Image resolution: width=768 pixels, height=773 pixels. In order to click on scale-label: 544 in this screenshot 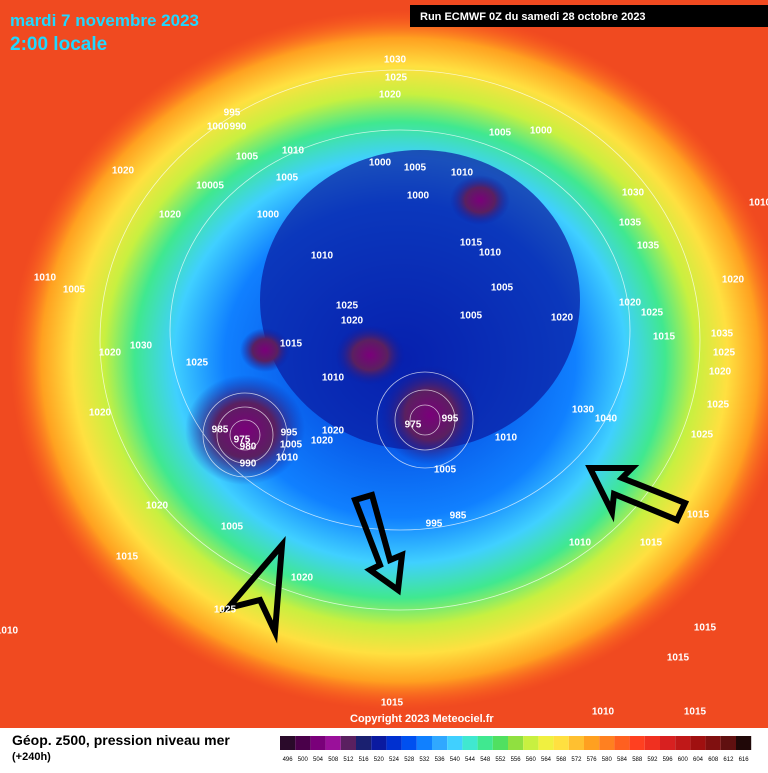, I will do `click(470, 760)`.